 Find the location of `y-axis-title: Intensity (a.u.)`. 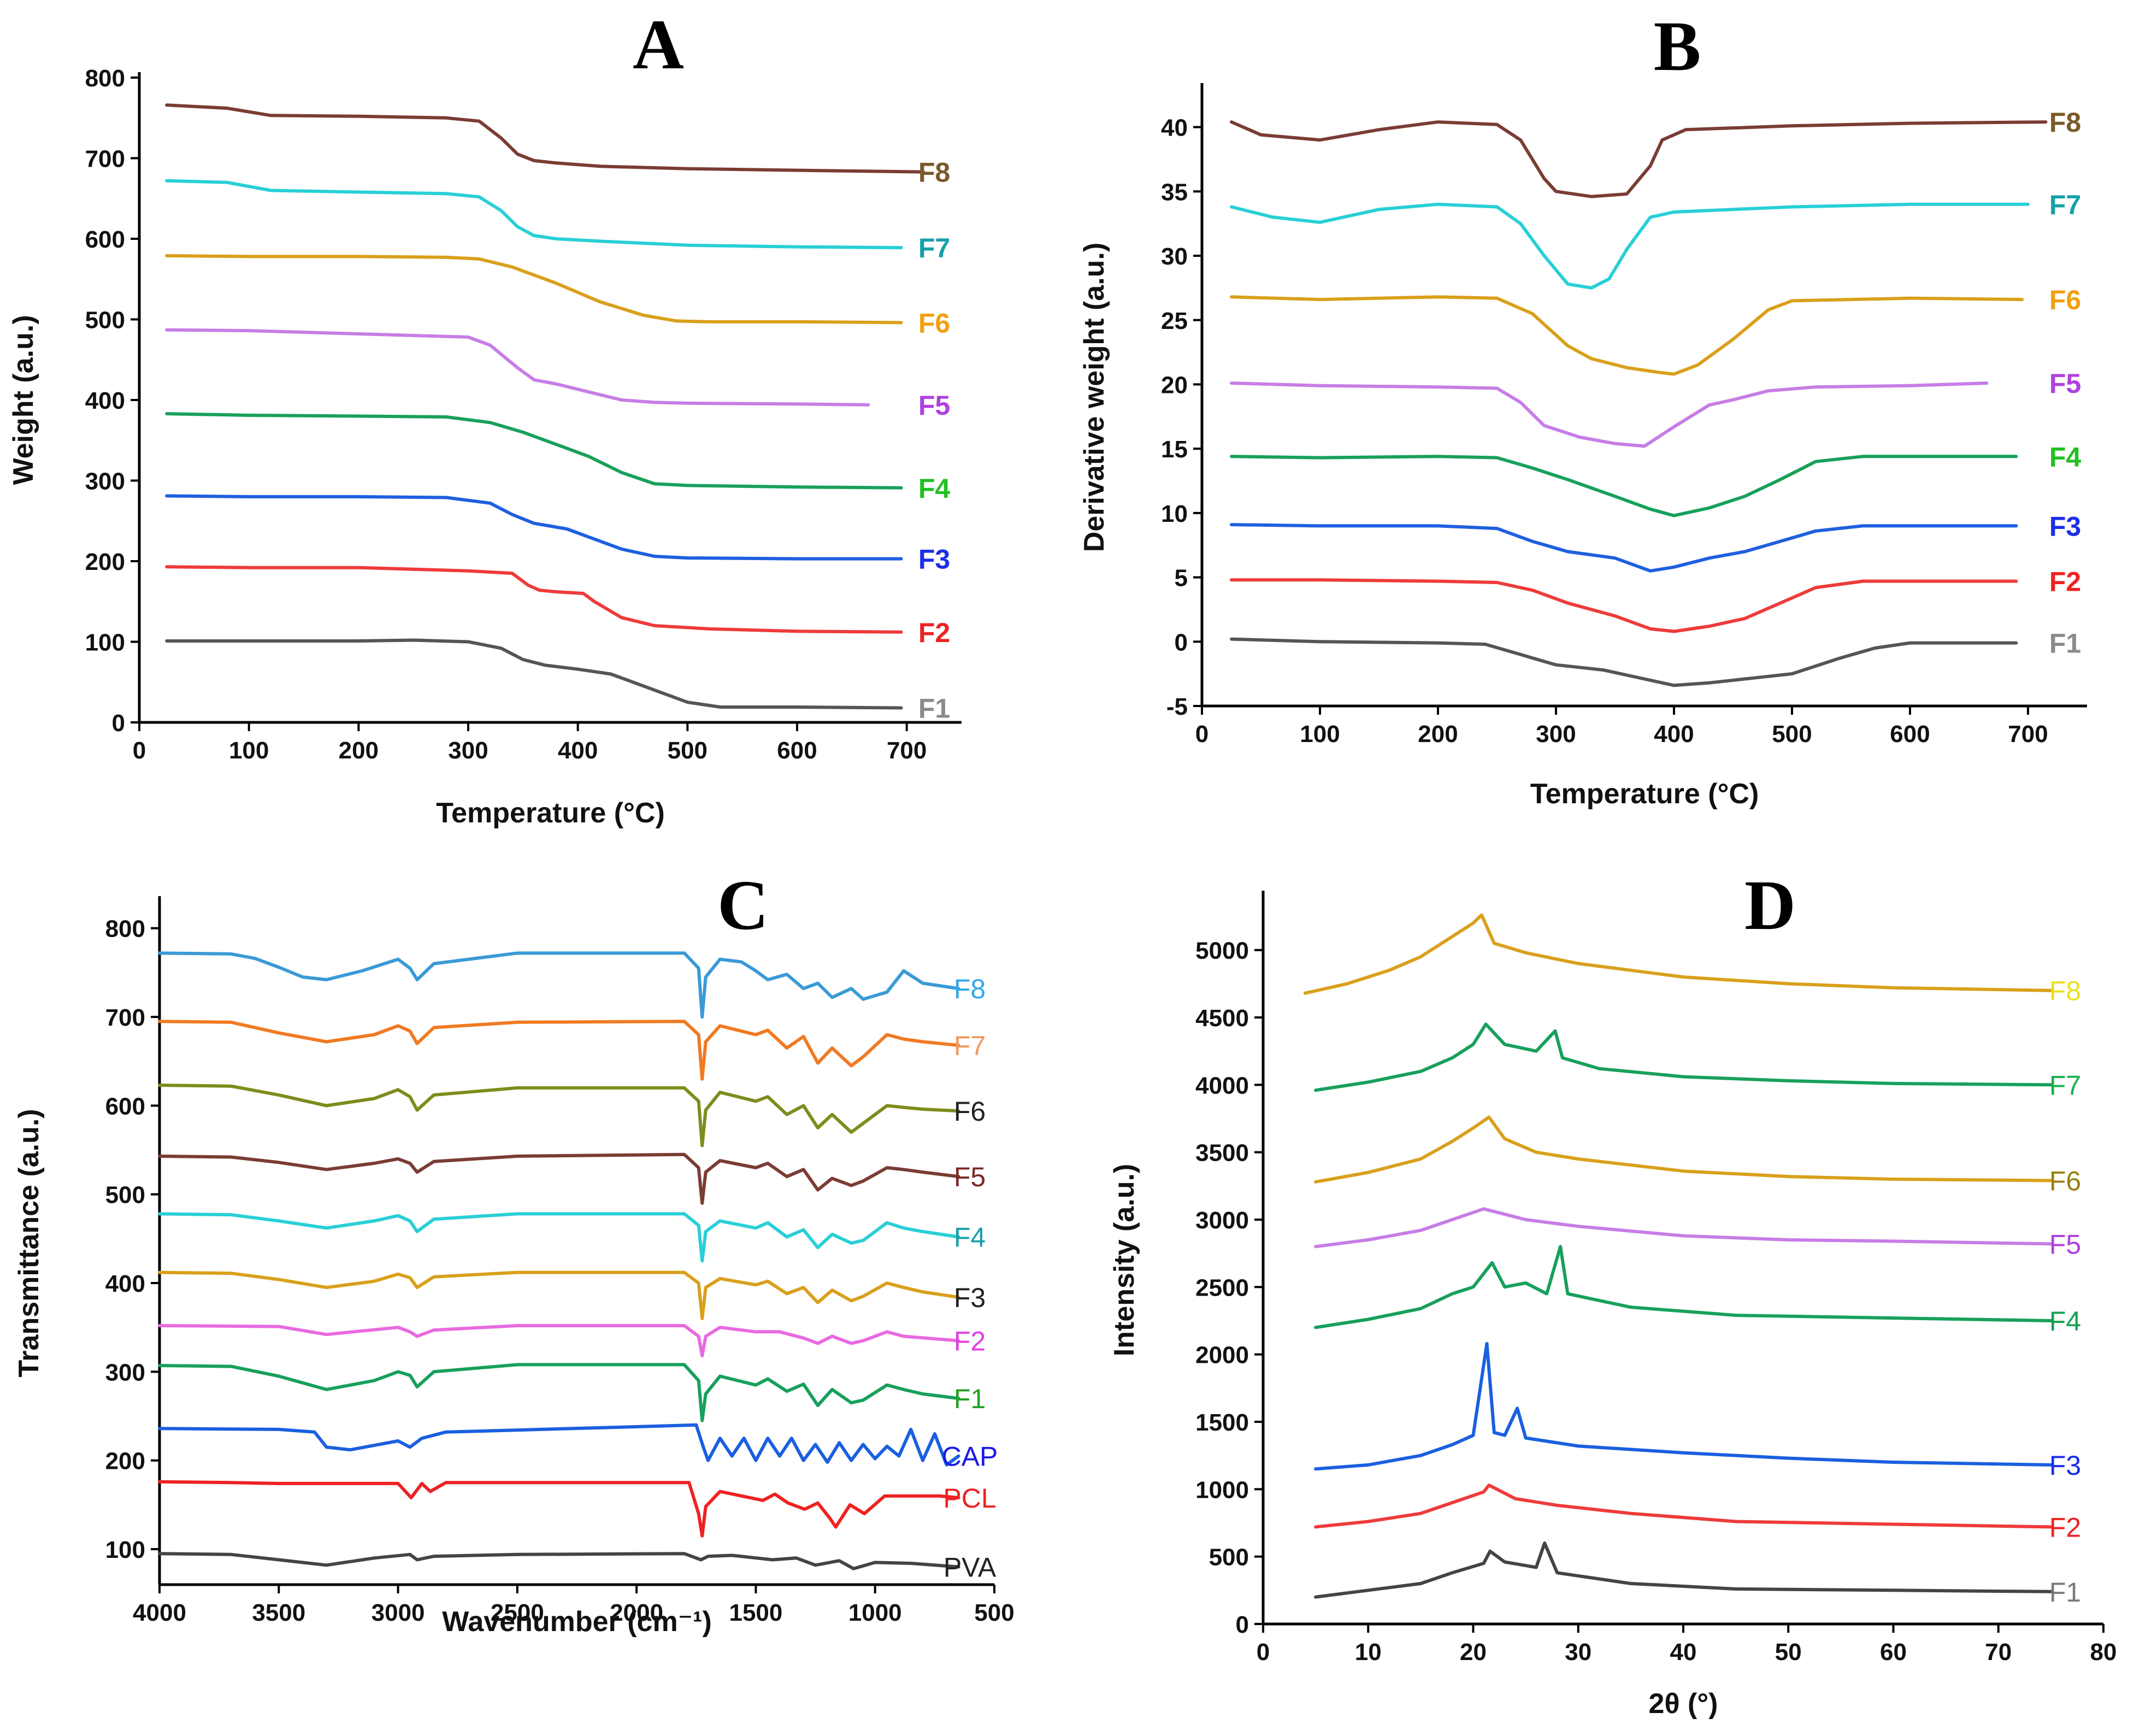

y-axis-title: Intensity (a.u.) is located at coordinates (1124, 1260).